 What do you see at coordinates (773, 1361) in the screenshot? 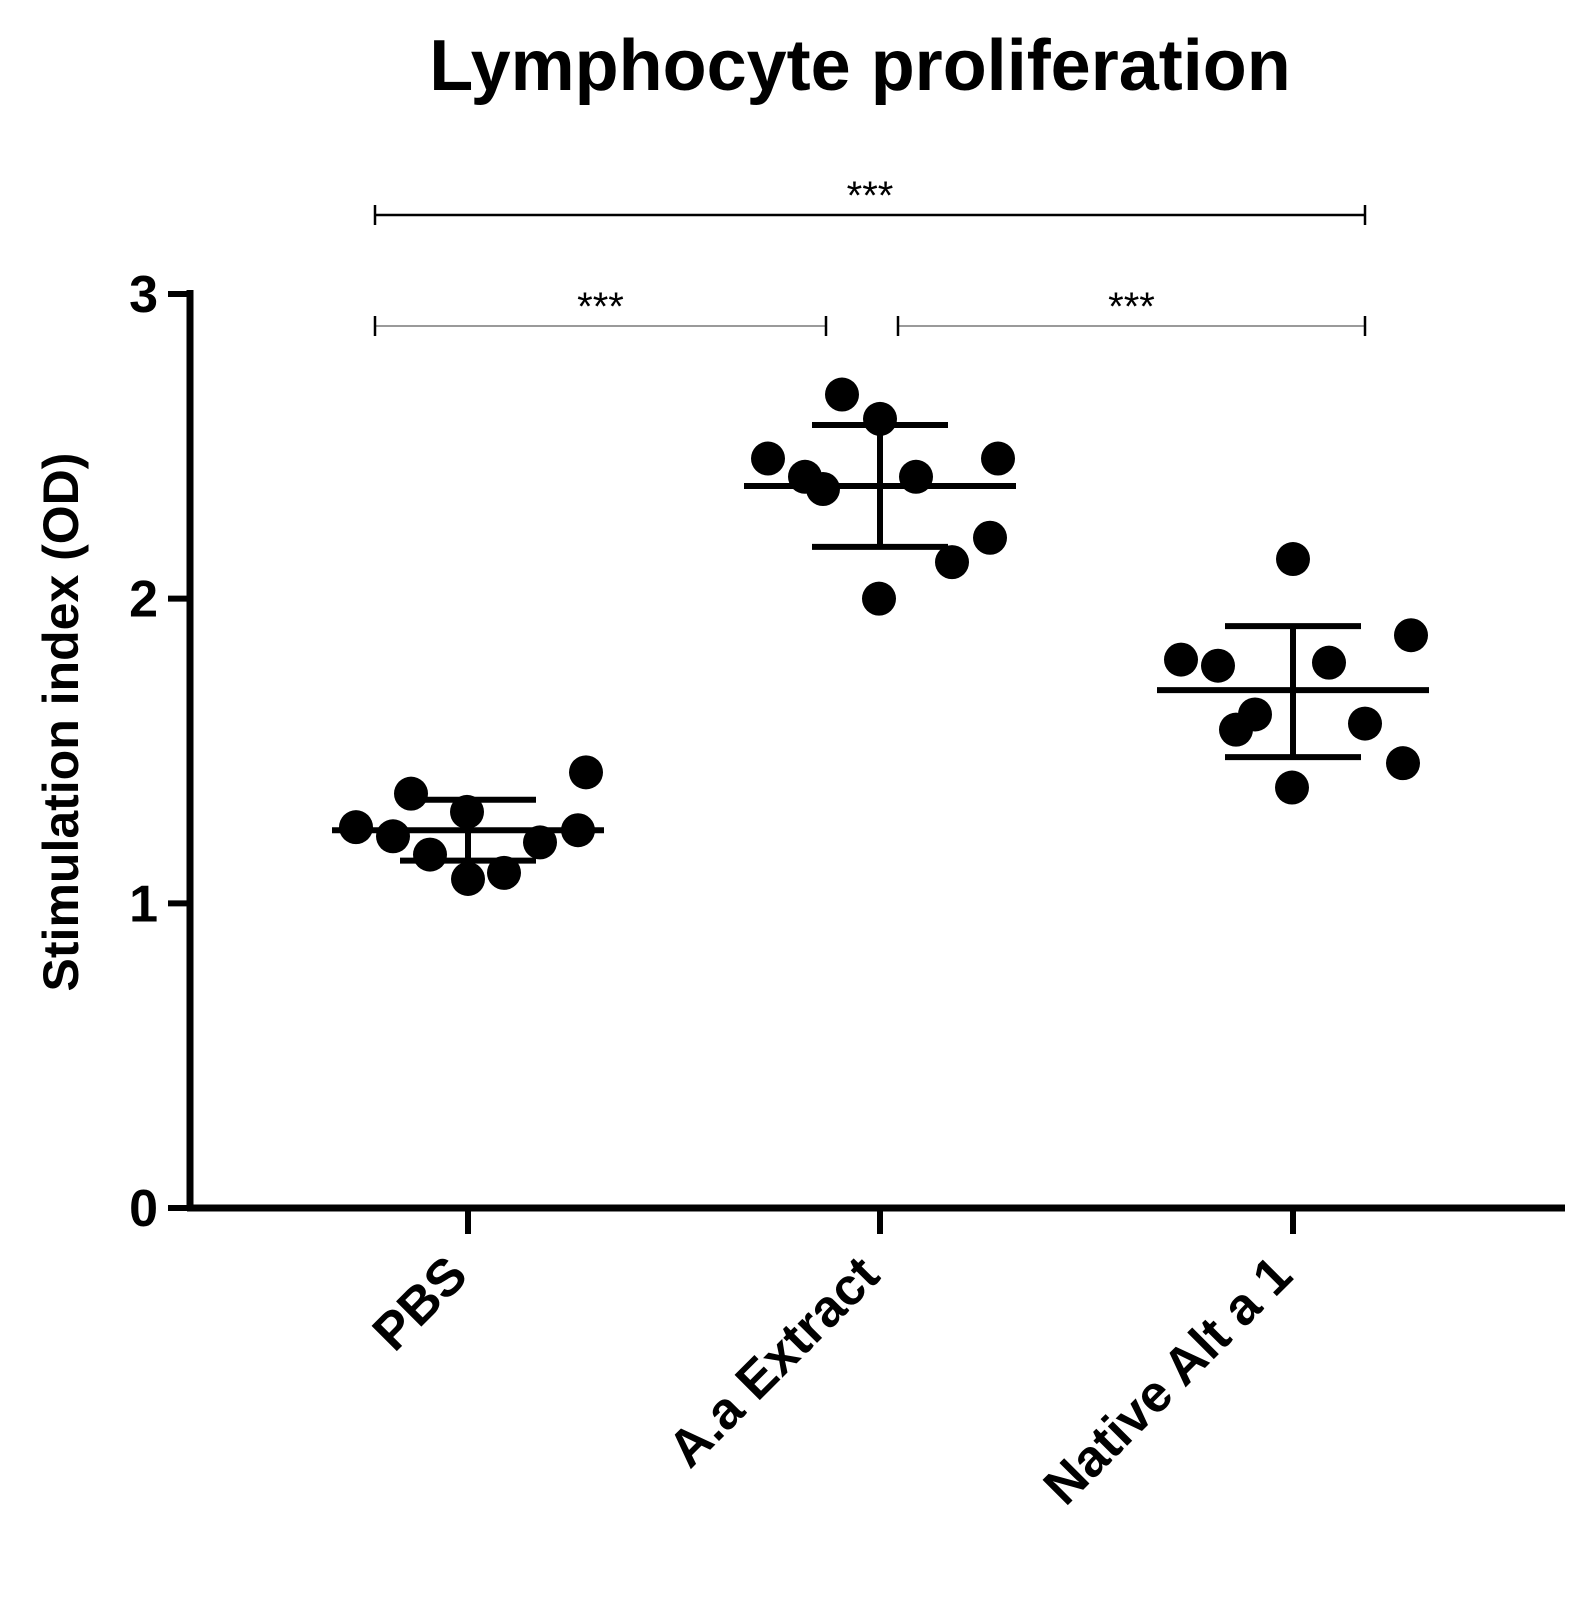
I see `x-tick-label: A.a Extract` at bounding box center [773, 1361].